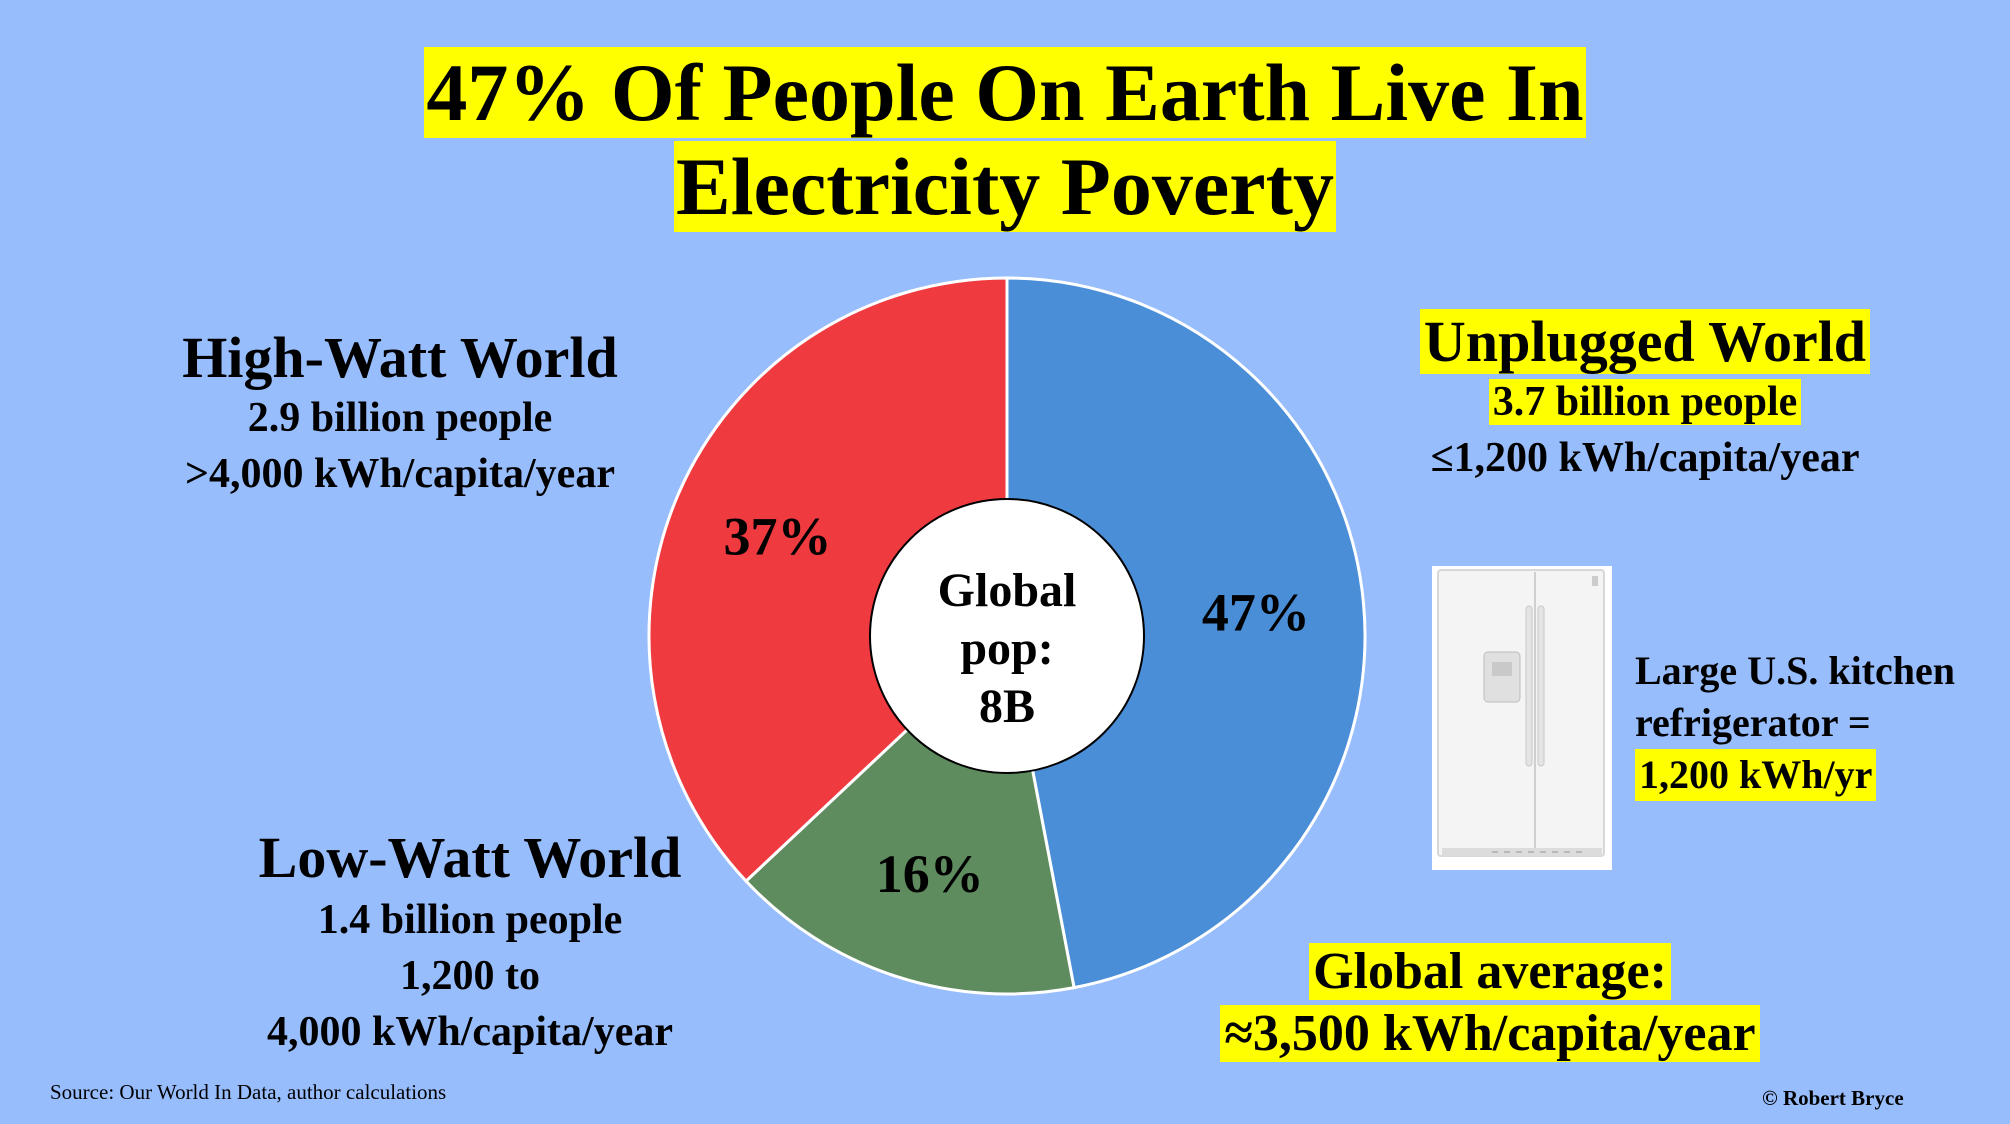 This screenshot has height=1124, width=2010. Describe the element at coordinates (1645, 341) in the screenshot. I see `unplugged-name: Unplugged World` at that location.